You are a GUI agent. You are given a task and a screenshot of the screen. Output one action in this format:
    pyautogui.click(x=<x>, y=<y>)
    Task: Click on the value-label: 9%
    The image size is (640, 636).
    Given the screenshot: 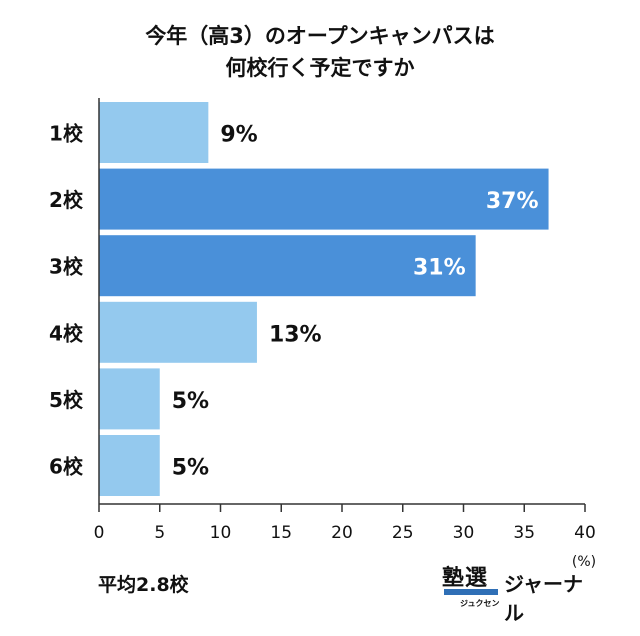 What is the action you would take?
    pyautogui.click(x=238, y=135)
    